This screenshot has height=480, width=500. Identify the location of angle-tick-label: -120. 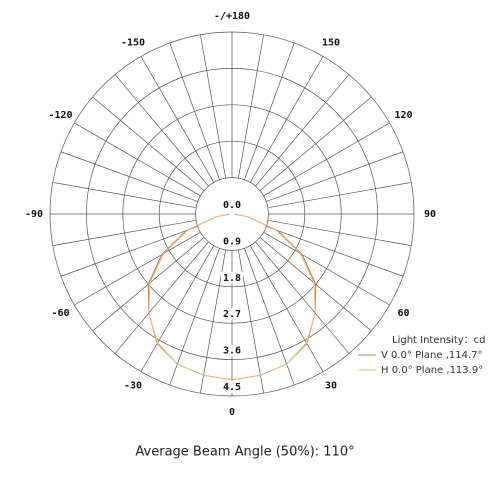
(60, 115).